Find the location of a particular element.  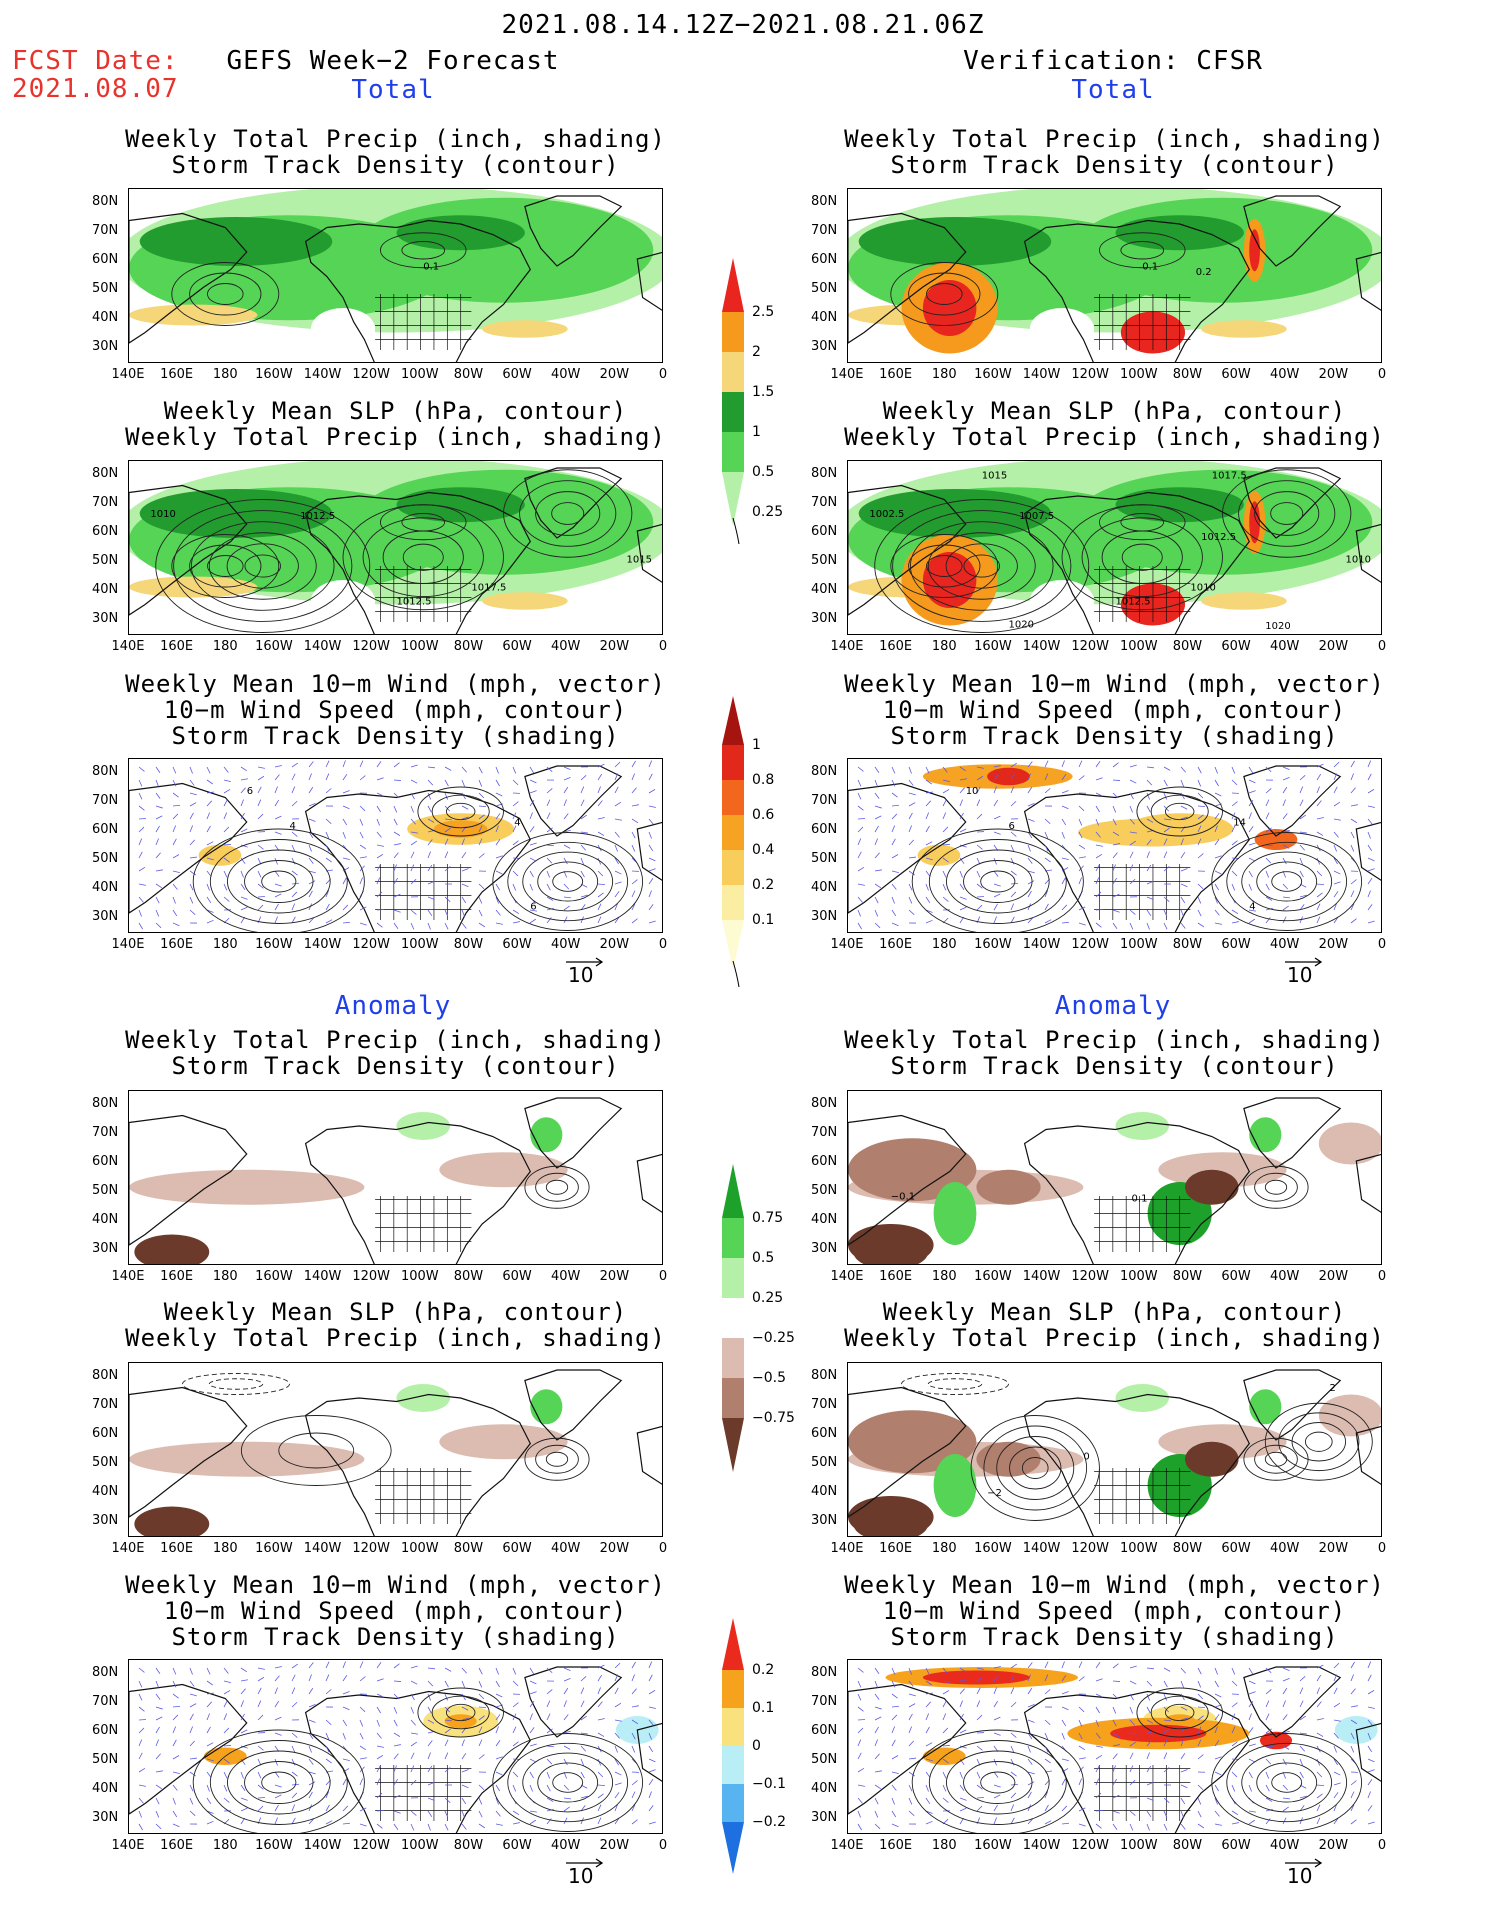

lon-tick-label: 160E is located at coordinates (896, 374).